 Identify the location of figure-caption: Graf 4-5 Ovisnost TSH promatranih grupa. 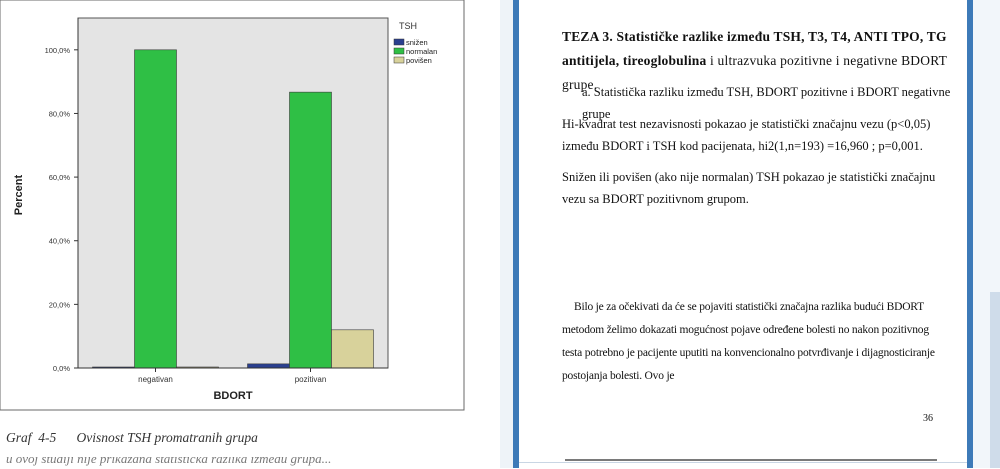
(132, 438).